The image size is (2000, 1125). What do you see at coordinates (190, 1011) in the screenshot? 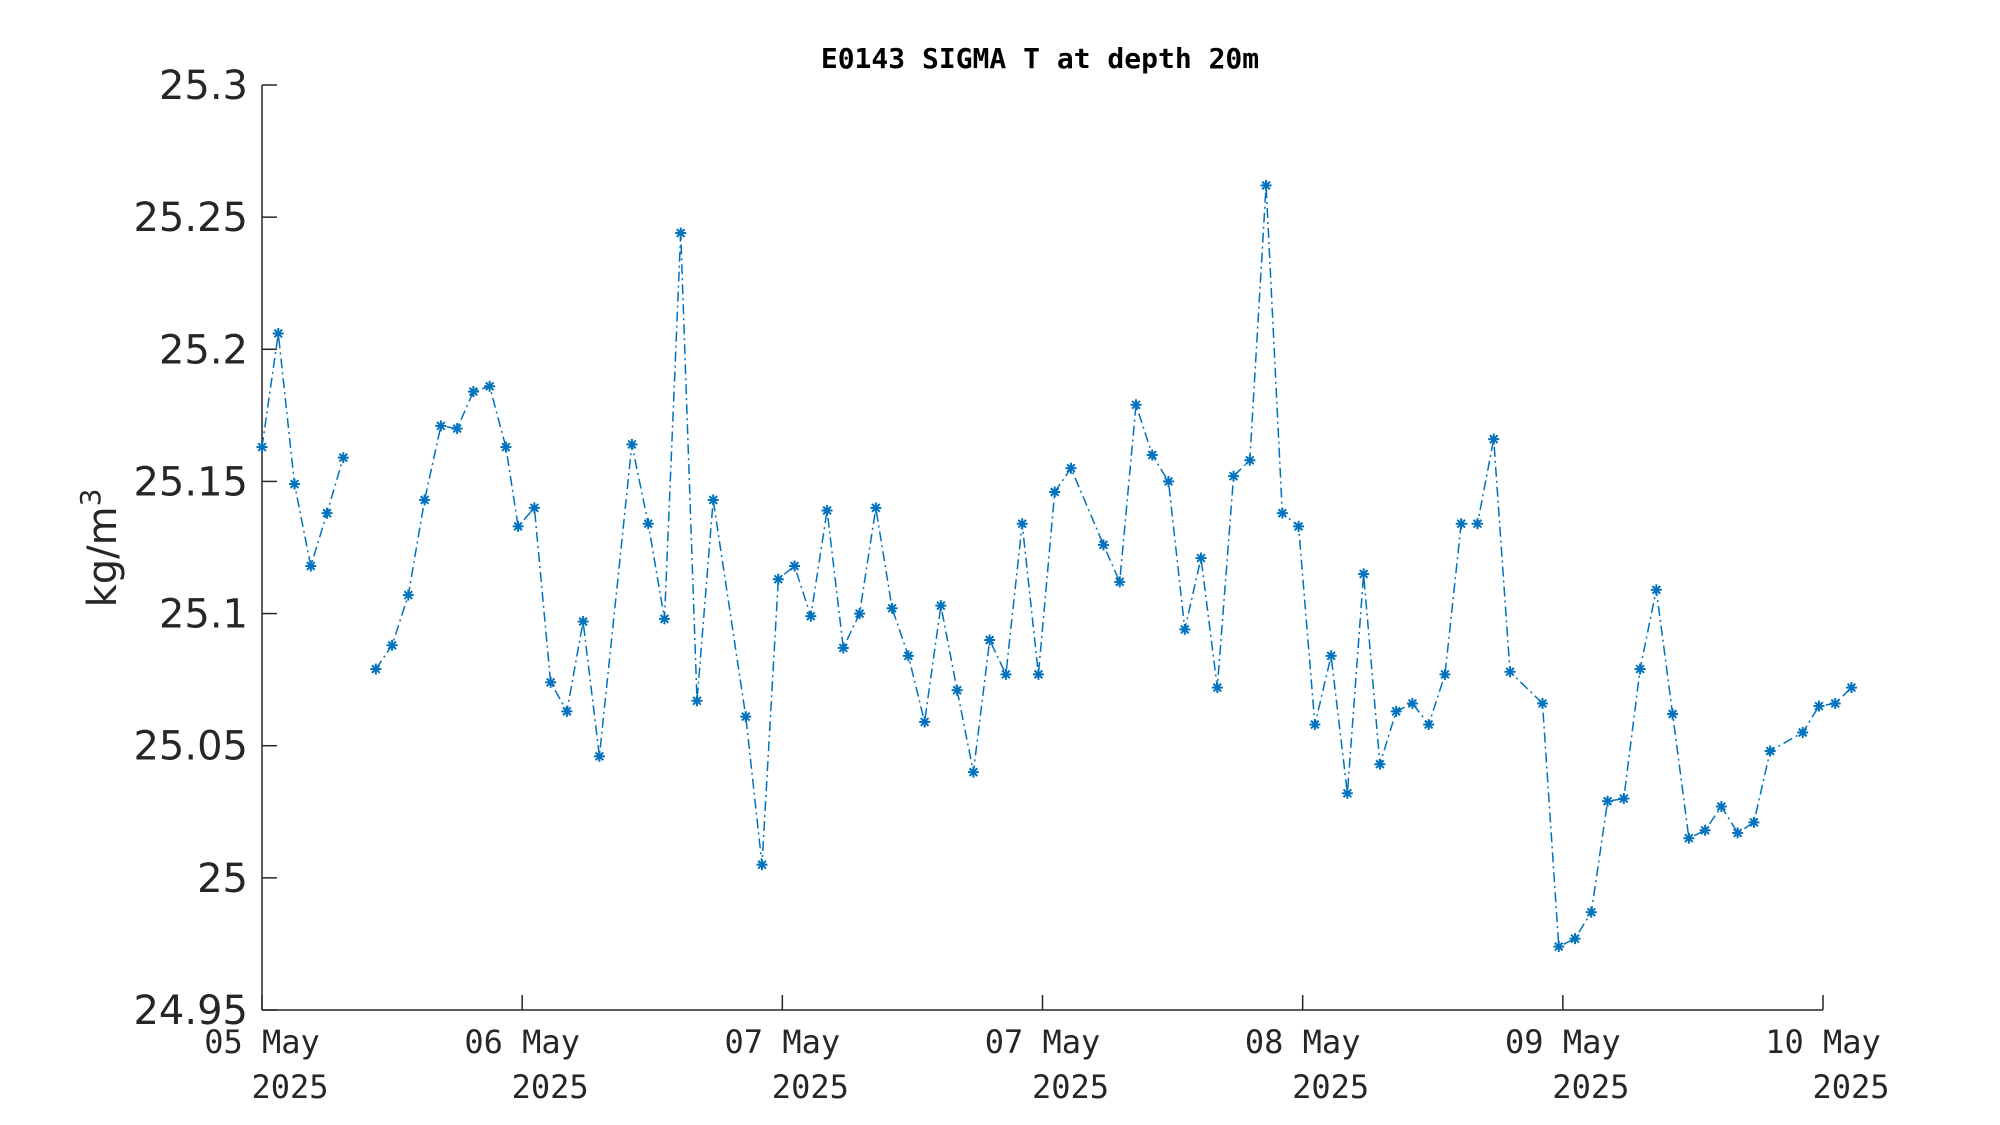
I see `y-tick-label: 24.95` at bounding box center [190, 1011].